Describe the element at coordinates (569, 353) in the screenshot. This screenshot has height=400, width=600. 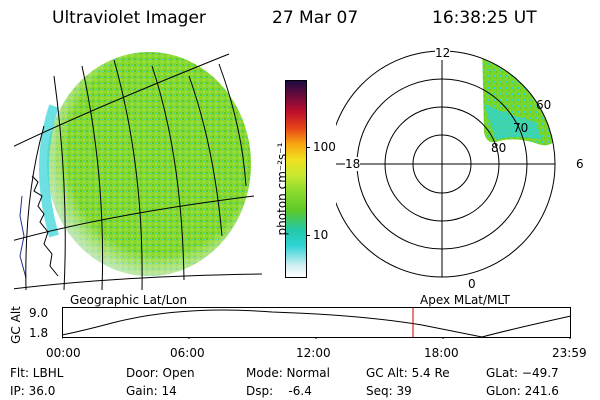
I see `altitude-xtick-2359: 23:59` at that location.